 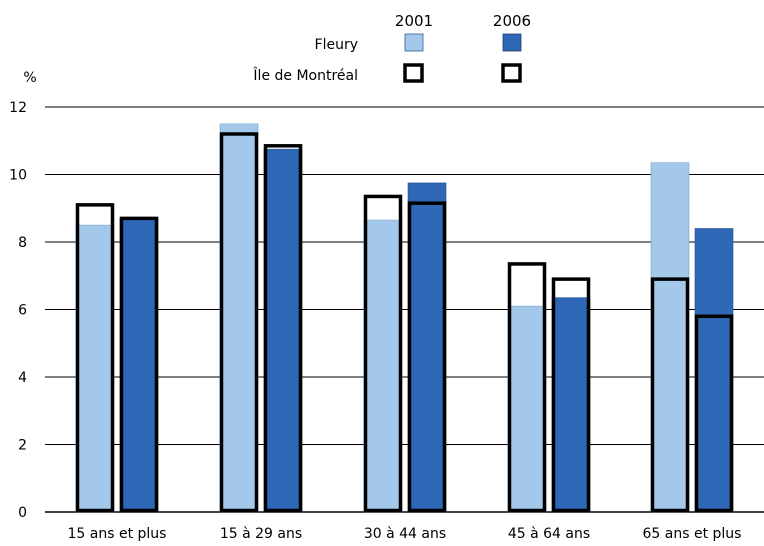 I want to click on category-label: 65 ans et plus, so click(x=692, y=534).